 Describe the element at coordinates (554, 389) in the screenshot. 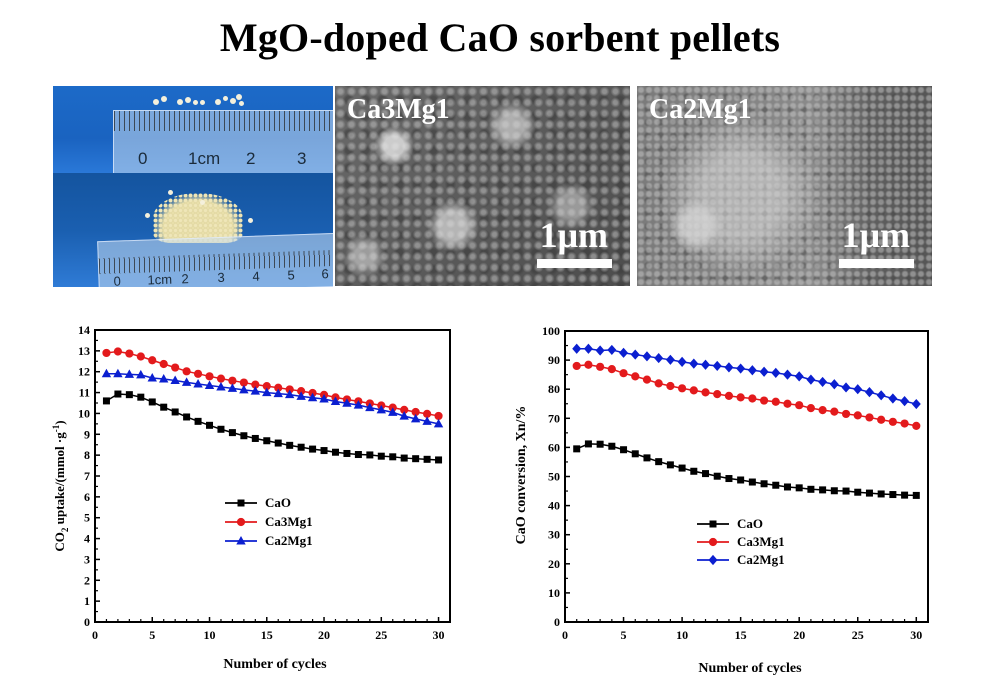

I see `y-tick-label: 80` at that location.